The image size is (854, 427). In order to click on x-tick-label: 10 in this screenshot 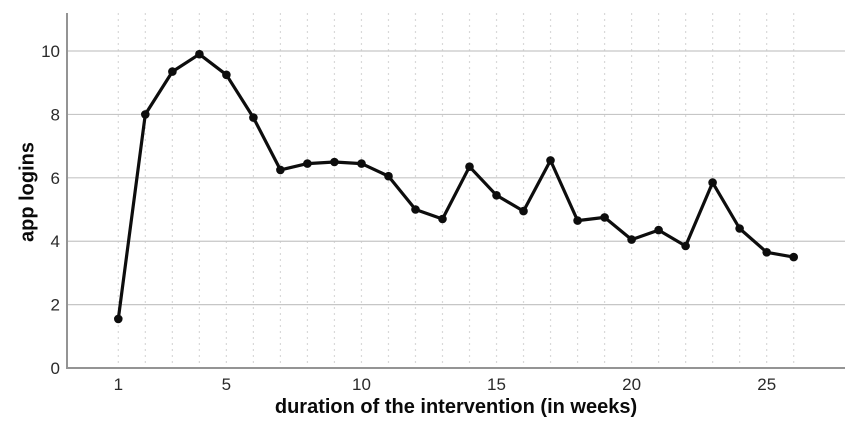, I will do `click(361, 384)`.